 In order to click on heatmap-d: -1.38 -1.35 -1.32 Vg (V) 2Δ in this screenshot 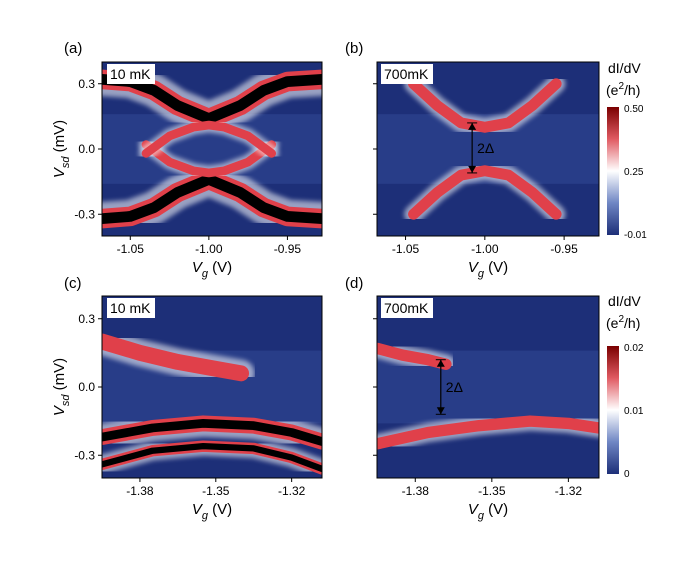, I will do `click(486, 408)`.